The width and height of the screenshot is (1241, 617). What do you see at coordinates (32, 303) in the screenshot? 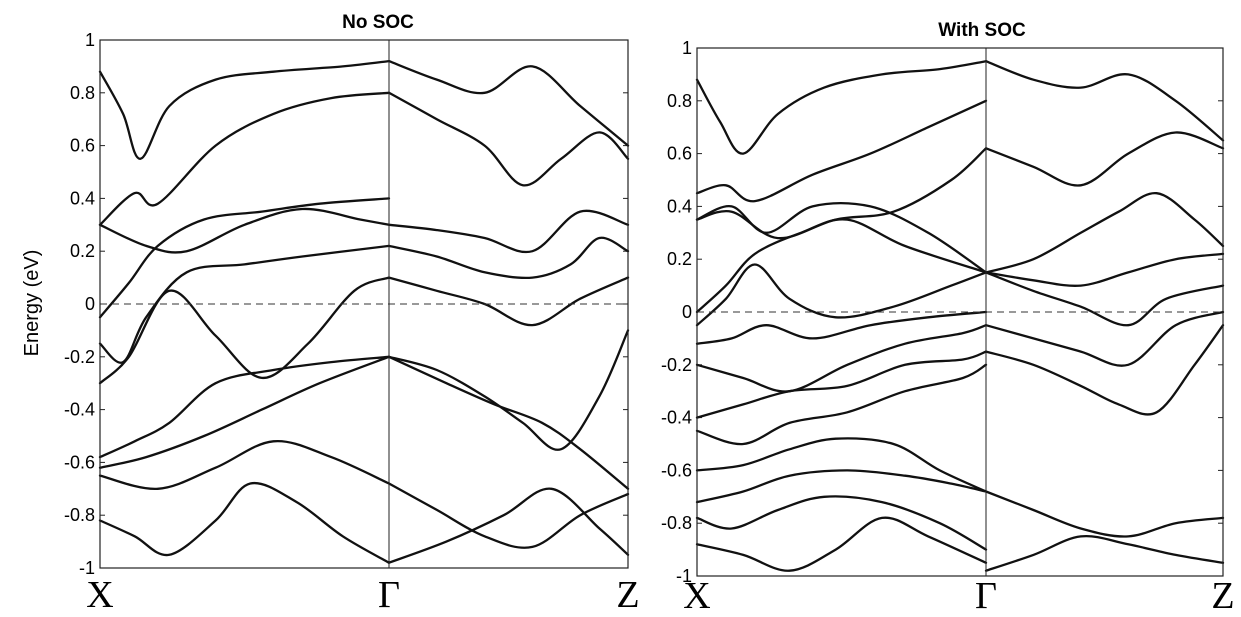
I see `y-axis-label: Energy (eV)` at bounding box center [32, 303].